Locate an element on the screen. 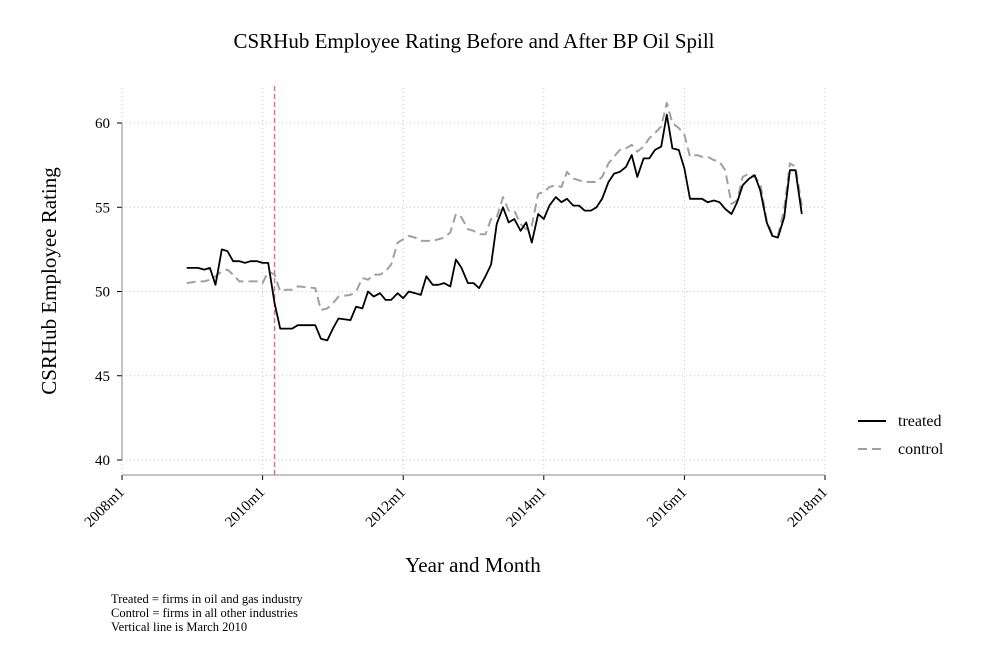 The width and height of the screenshot is (993, 662). y-tick-label: 60 is located at coordinates (102, 124).